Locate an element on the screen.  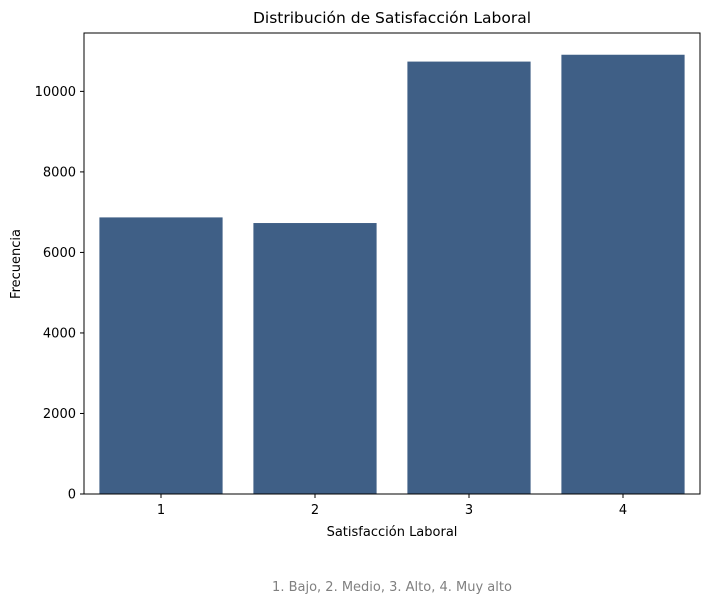
y-tick-label-4000: 4000 is located at coordinates (59, 333).